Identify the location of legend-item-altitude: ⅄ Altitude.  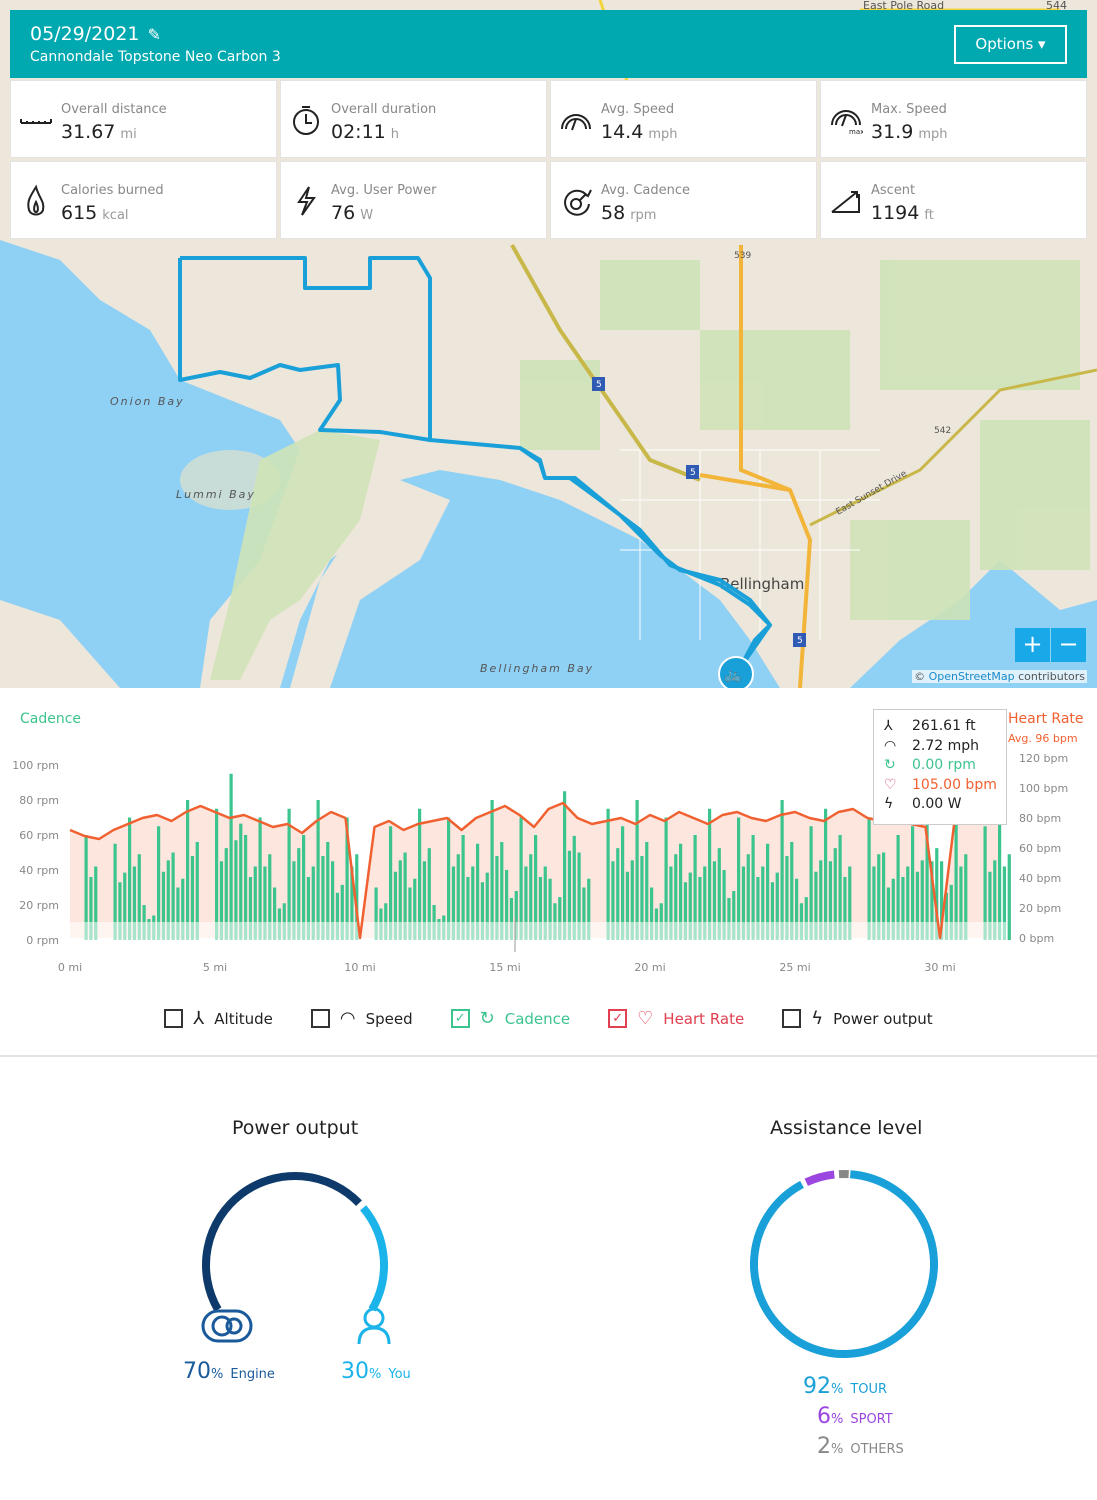
(218, 1018).